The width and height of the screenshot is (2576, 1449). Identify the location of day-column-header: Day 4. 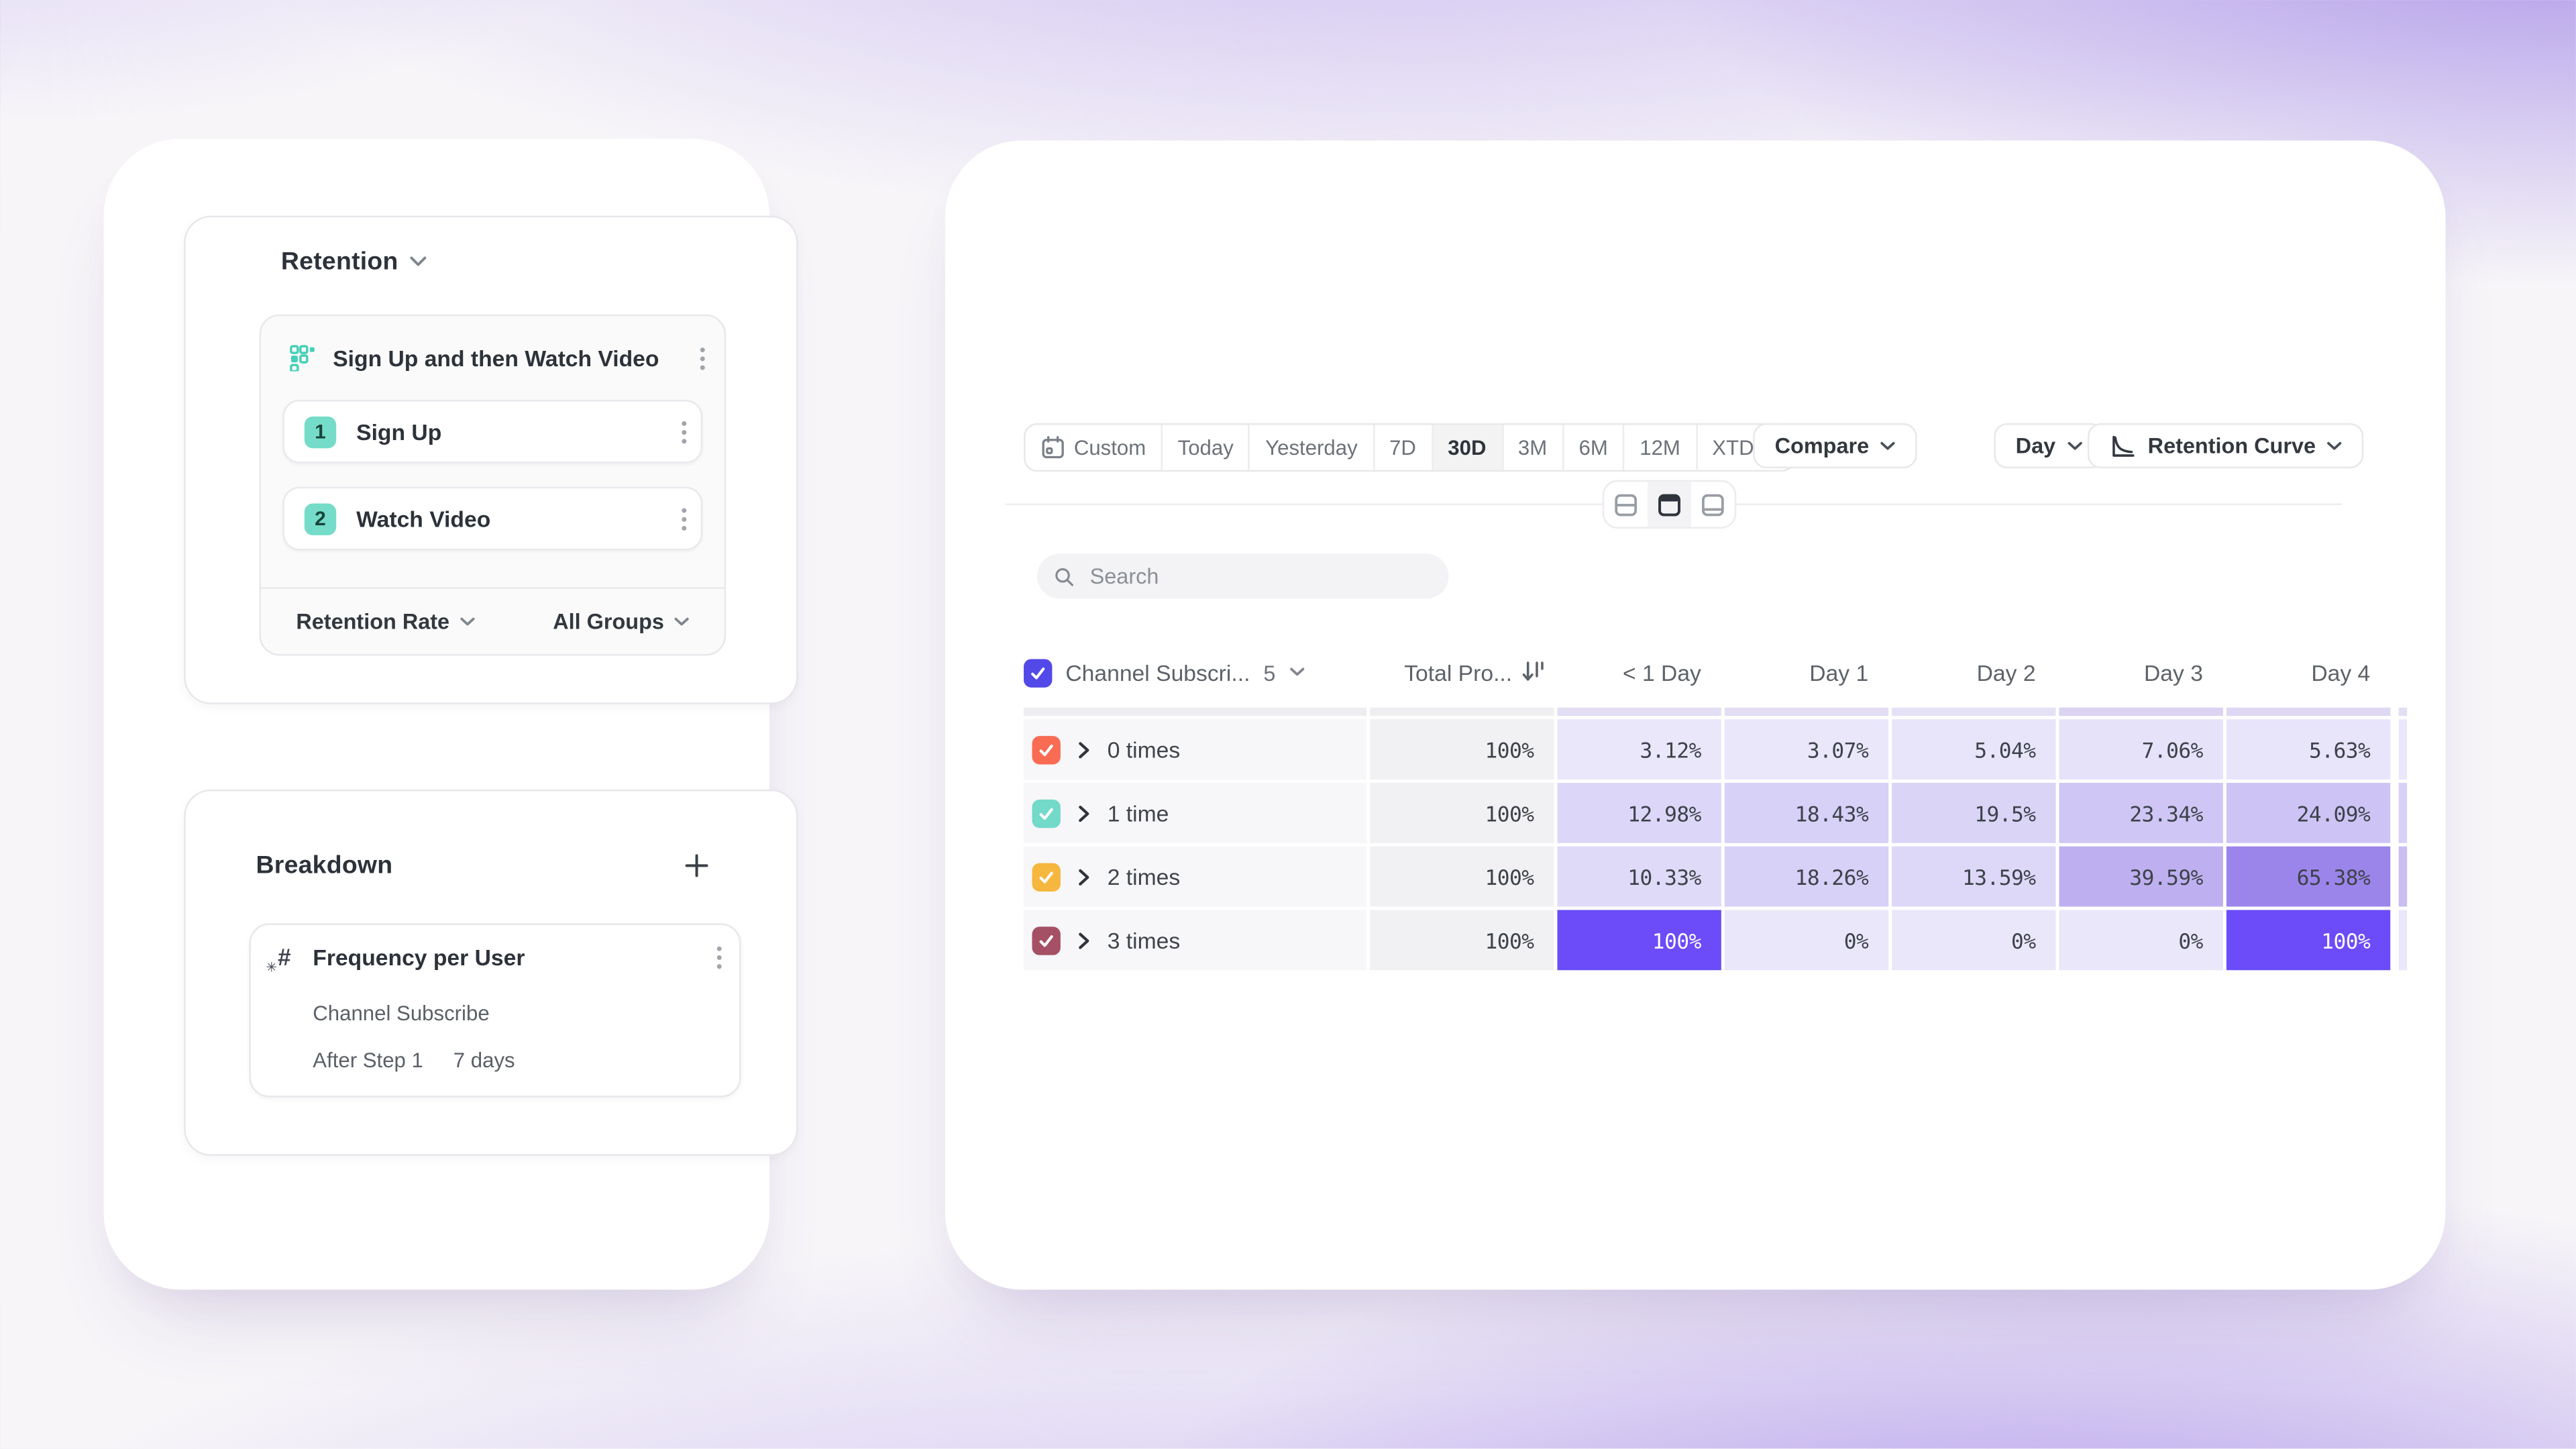
(2341, 672).